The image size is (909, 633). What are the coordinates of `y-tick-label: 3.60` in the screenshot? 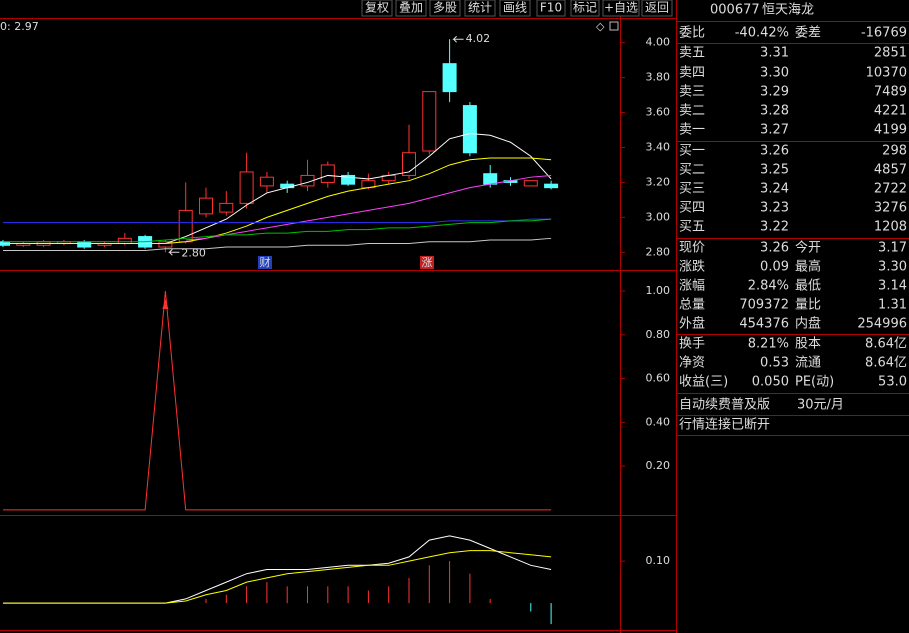 It's located at (658, 112).